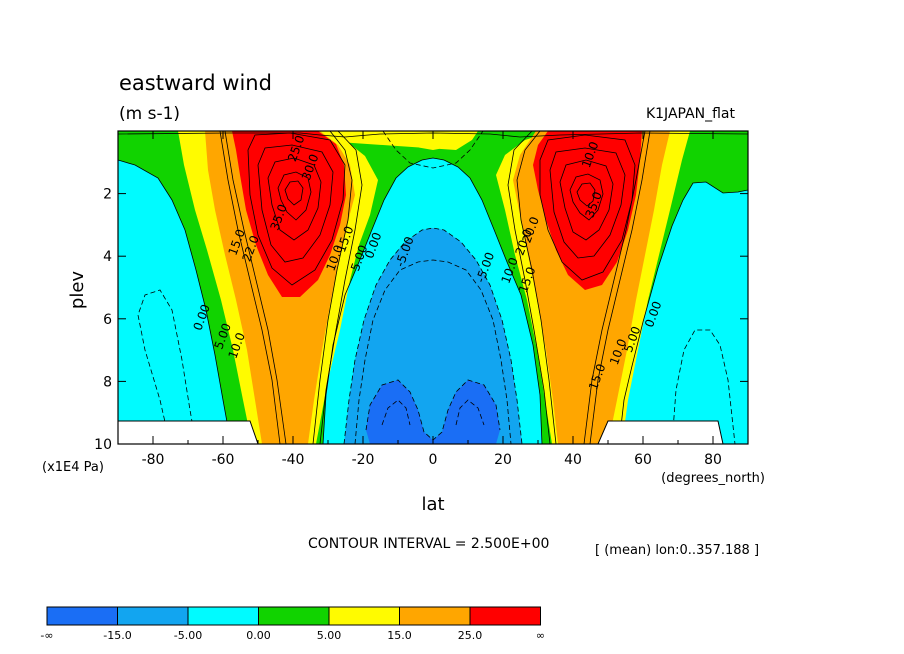 The height and width of the screenshot is (654, 904). What do you see at coordinates (432, 504) in the screenshot?
I see `x-axis-label: lat` at bounding box center [432, 504].